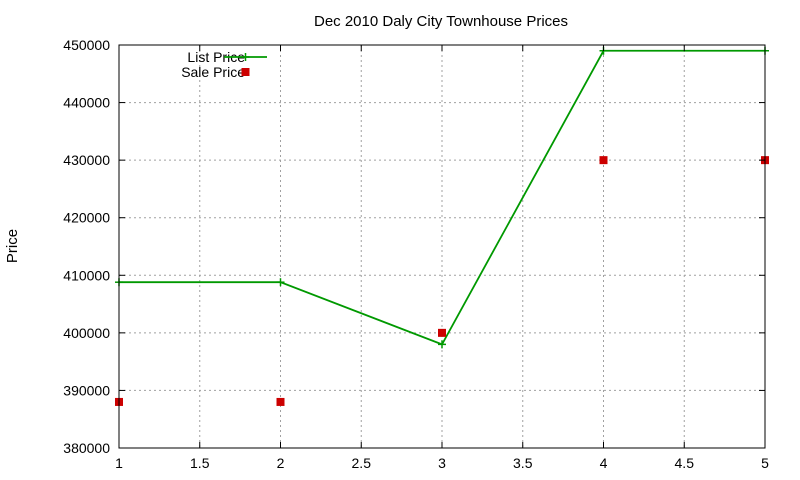  Describe the element at coordinates (281, 463) in the screenshot. I see `x-tick-label: 2` at that location.